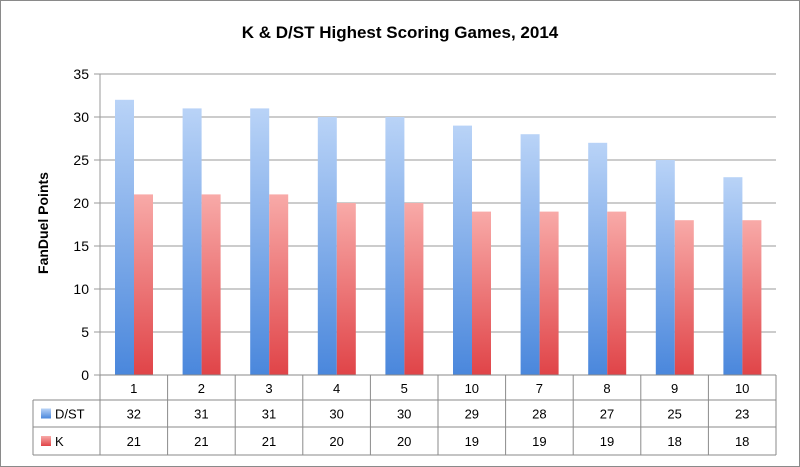 Image resolution: width=800 pixels, height=467 pixels. Describe the element at coordinates (81, 289) in the screenshot. I see `y-tick-label: 10` at that location.